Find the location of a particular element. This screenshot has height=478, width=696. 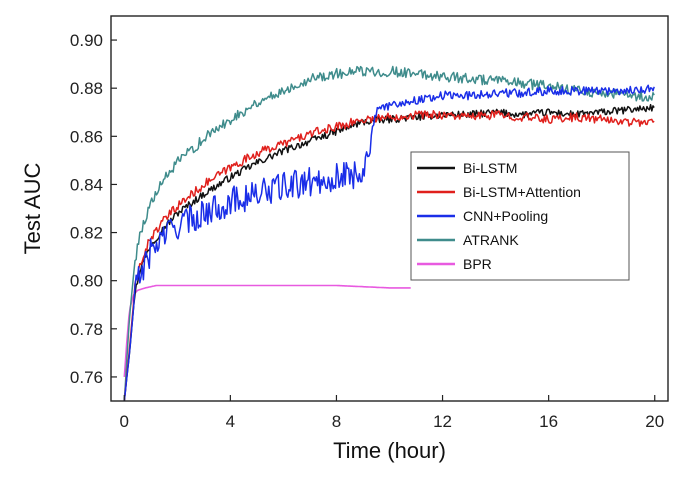

legend-label: ATRANK is located at coordinates (491, 240).